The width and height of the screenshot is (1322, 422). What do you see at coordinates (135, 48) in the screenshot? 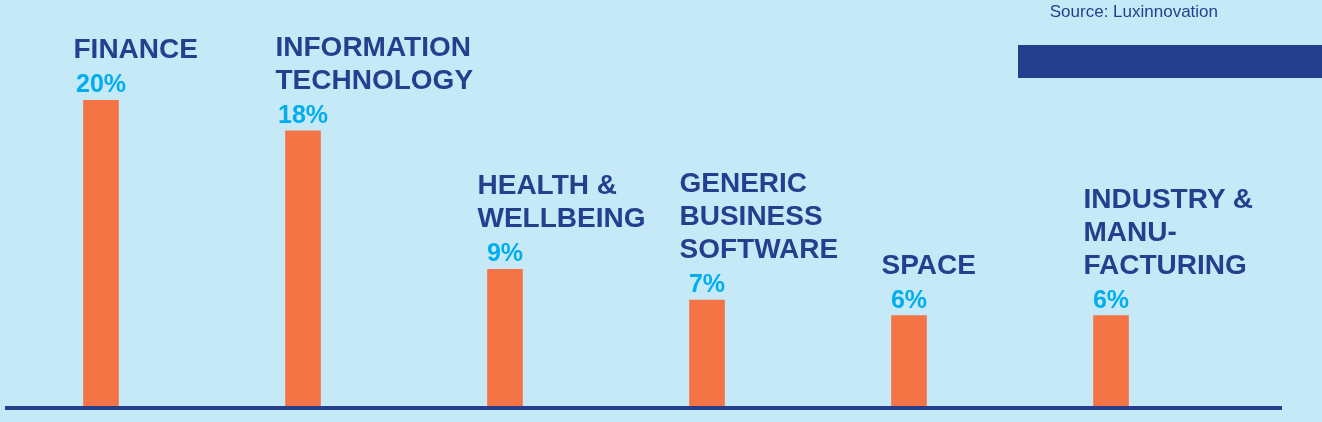
I see `x-tick-label: FINANCE` at bounding box center [135, 48].